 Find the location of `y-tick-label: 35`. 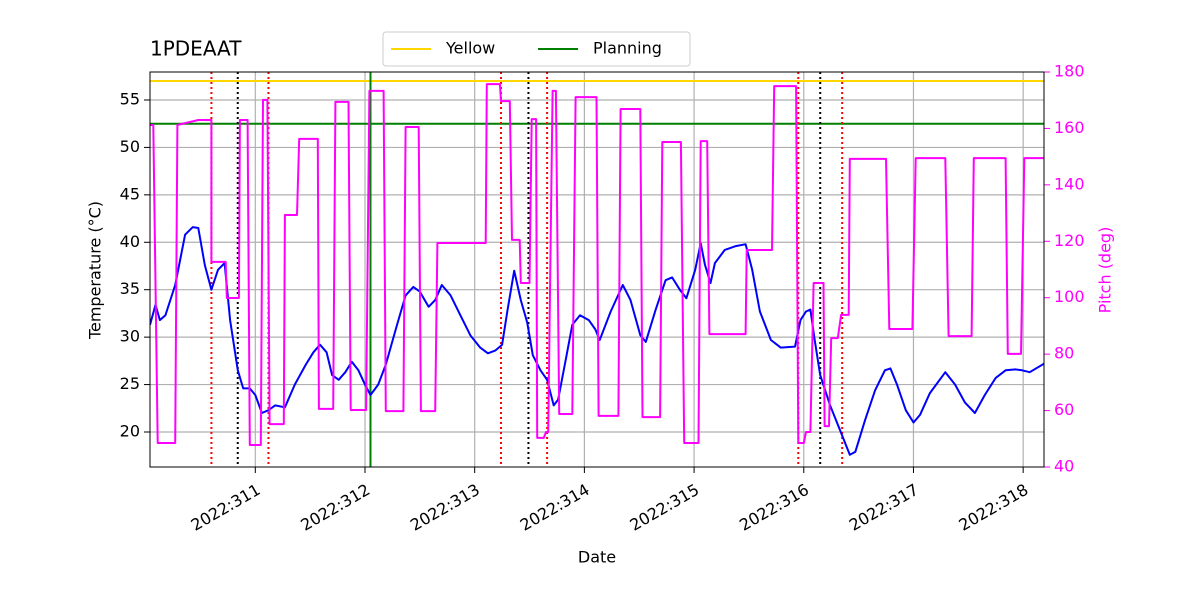

y-tick-label: 35 is located at coordinates (130, 288).